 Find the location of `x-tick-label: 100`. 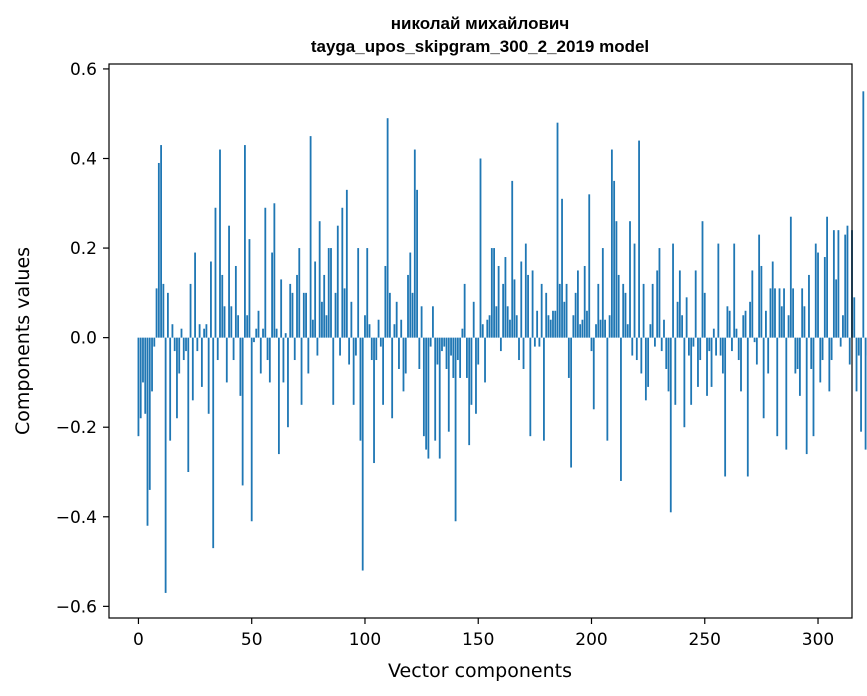

x-tick-label: 100 is located at coordinates (365, 640).